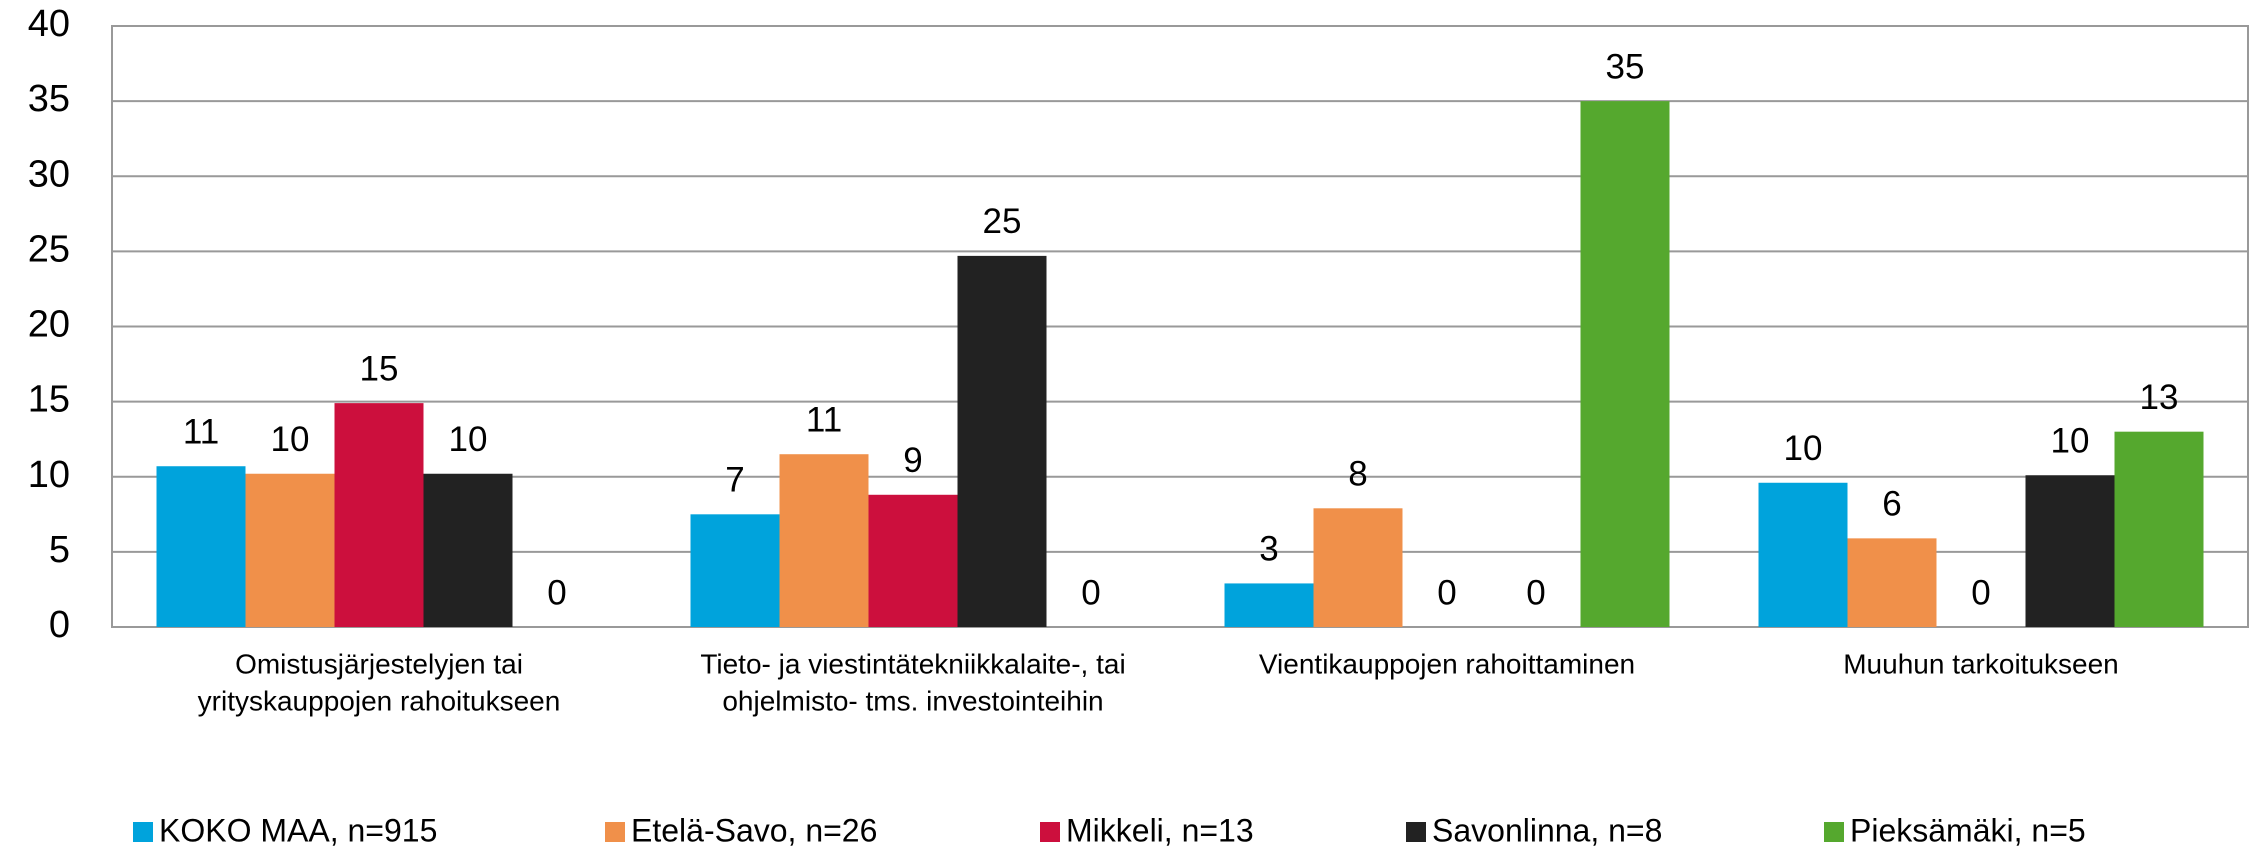 Image resolution: width=2260 pixels, height=852 pixels. I want to click on data-label: 35, so click(1625, 66).